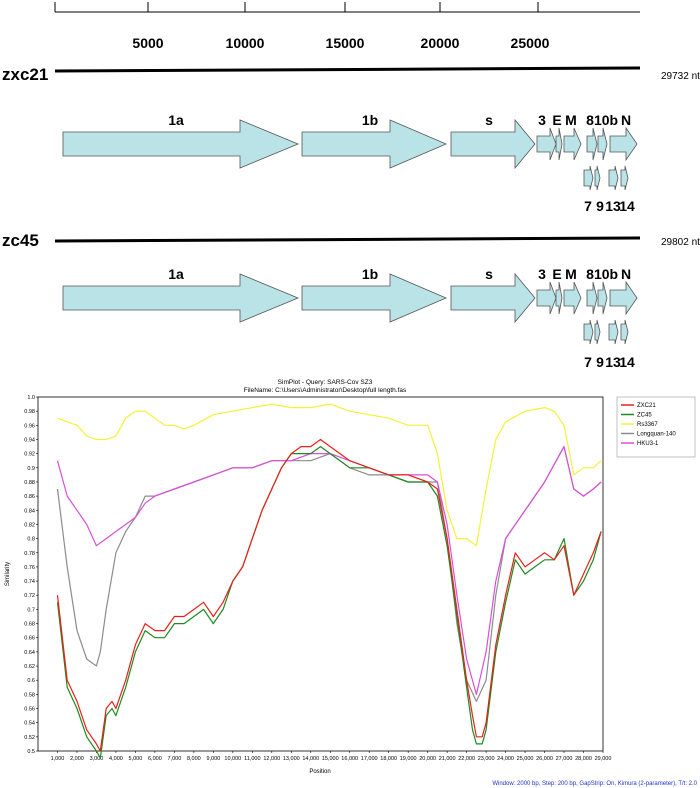 Image resolution: width=700 pixels, height=788 pixels. What do you see at coordinates (31, 752) in the screenshot?
I see `y-tick-label: 0.5` at bounding box center [31, 752].